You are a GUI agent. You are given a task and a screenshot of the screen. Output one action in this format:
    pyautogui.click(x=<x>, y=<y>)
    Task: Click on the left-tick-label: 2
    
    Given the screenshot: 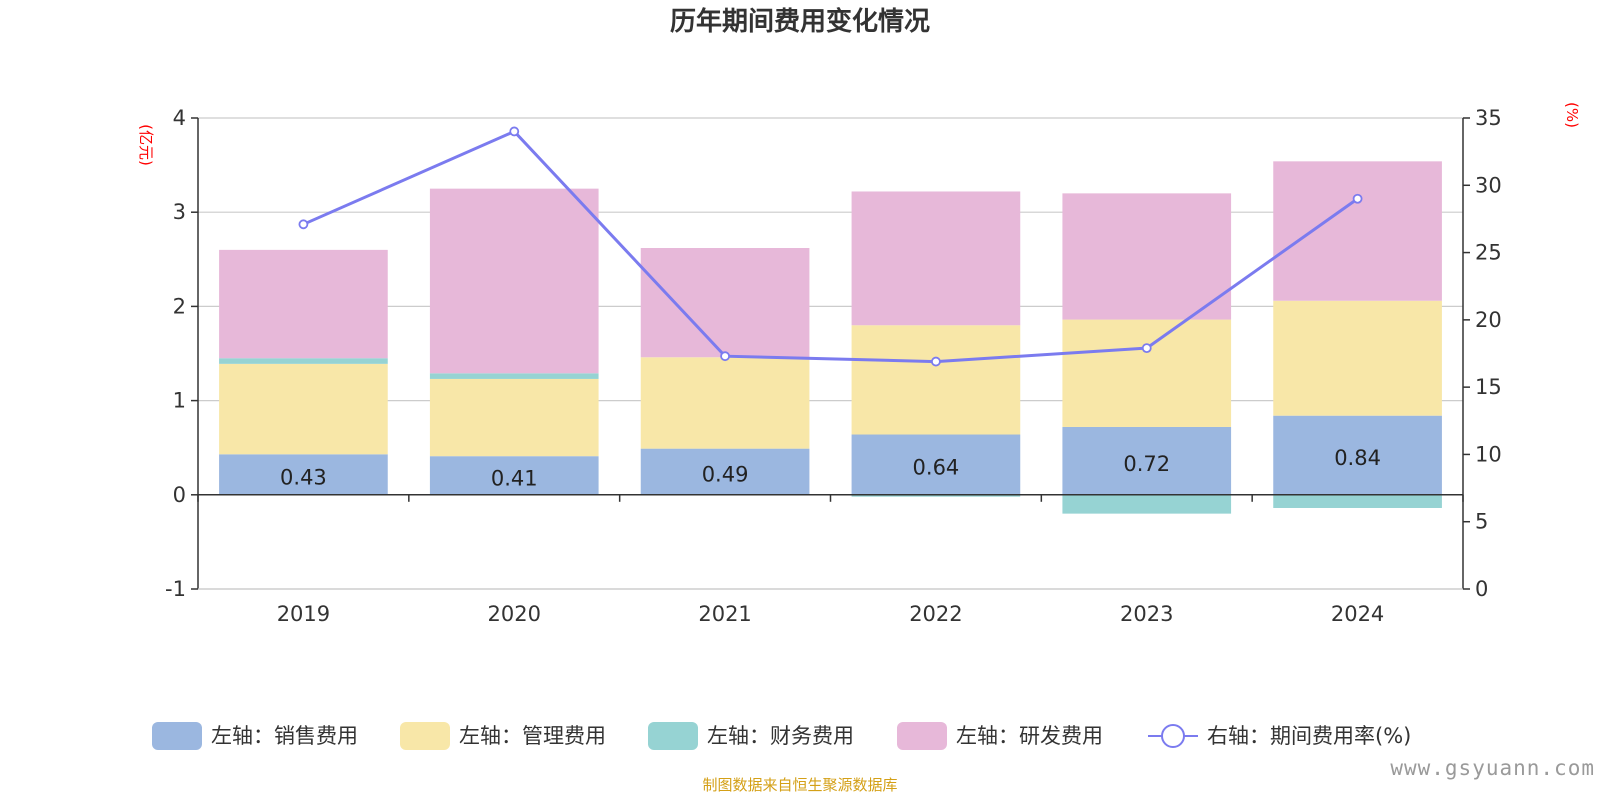 What is the action you would take?
    pyautogui.click(x=179, y=306)
    